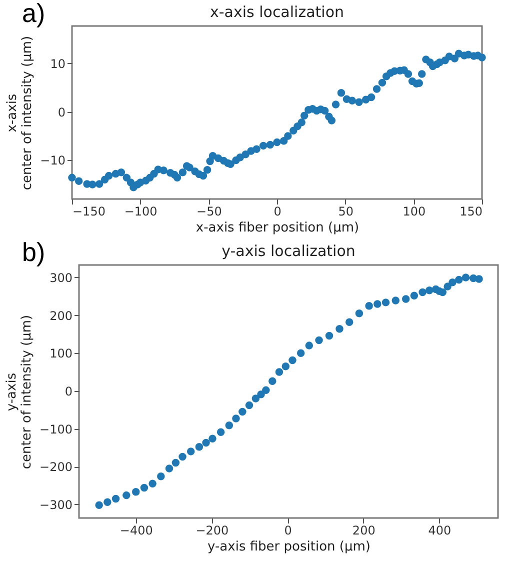 Image resolution: width=514 pixels, height=583 pixels. I want to click on x-axis-title: y-axis fiber position (µm), so click(289, 547).